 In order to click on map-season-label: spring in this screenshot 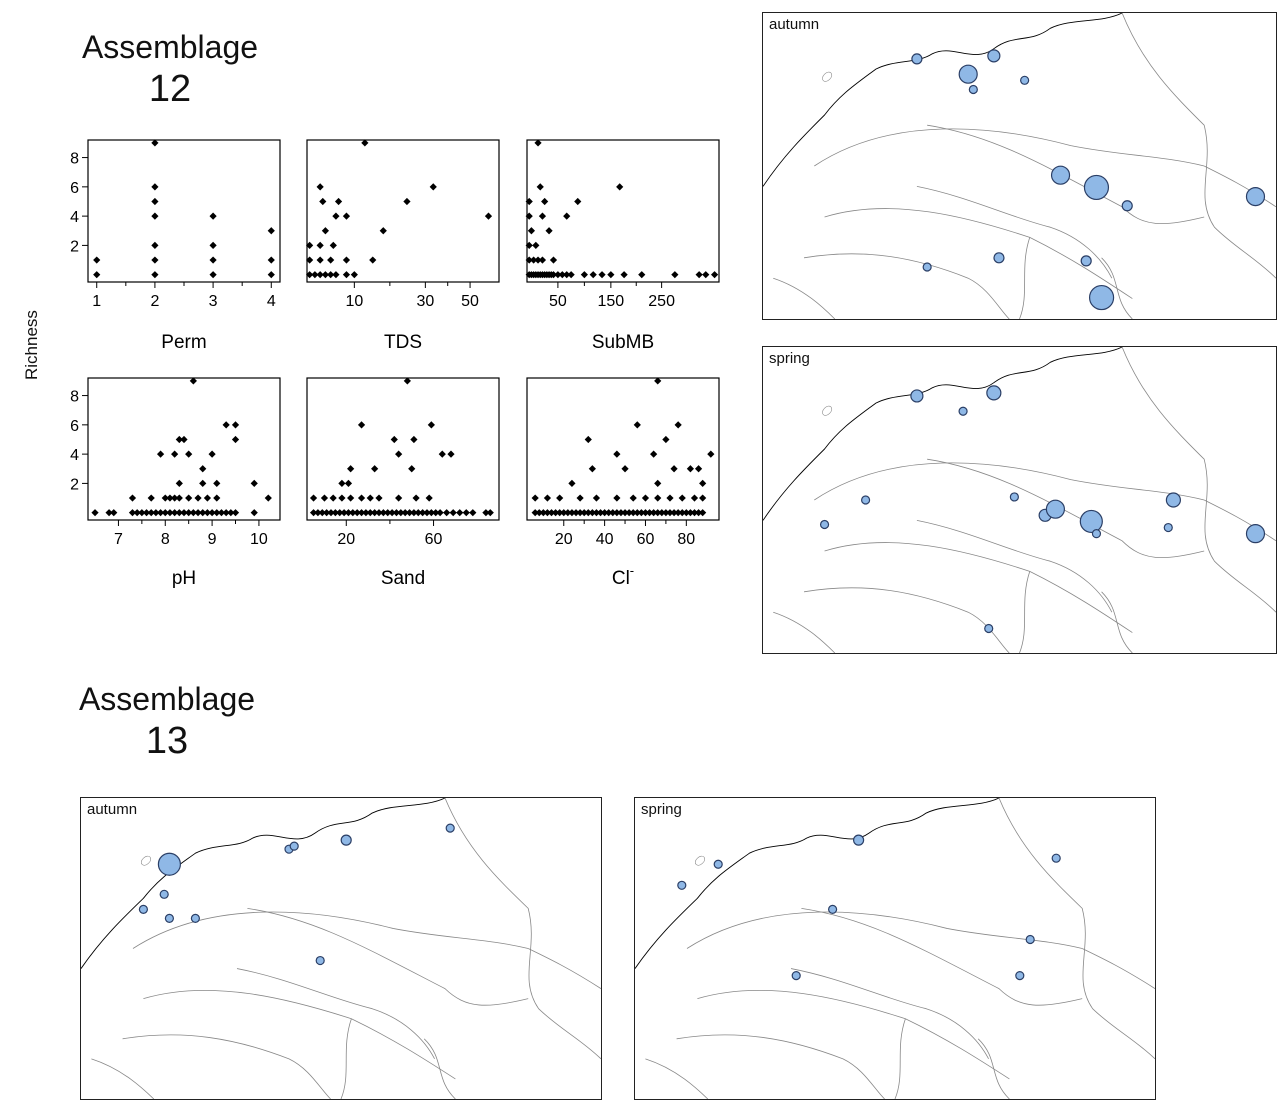, I will do `click(661, 809)`.